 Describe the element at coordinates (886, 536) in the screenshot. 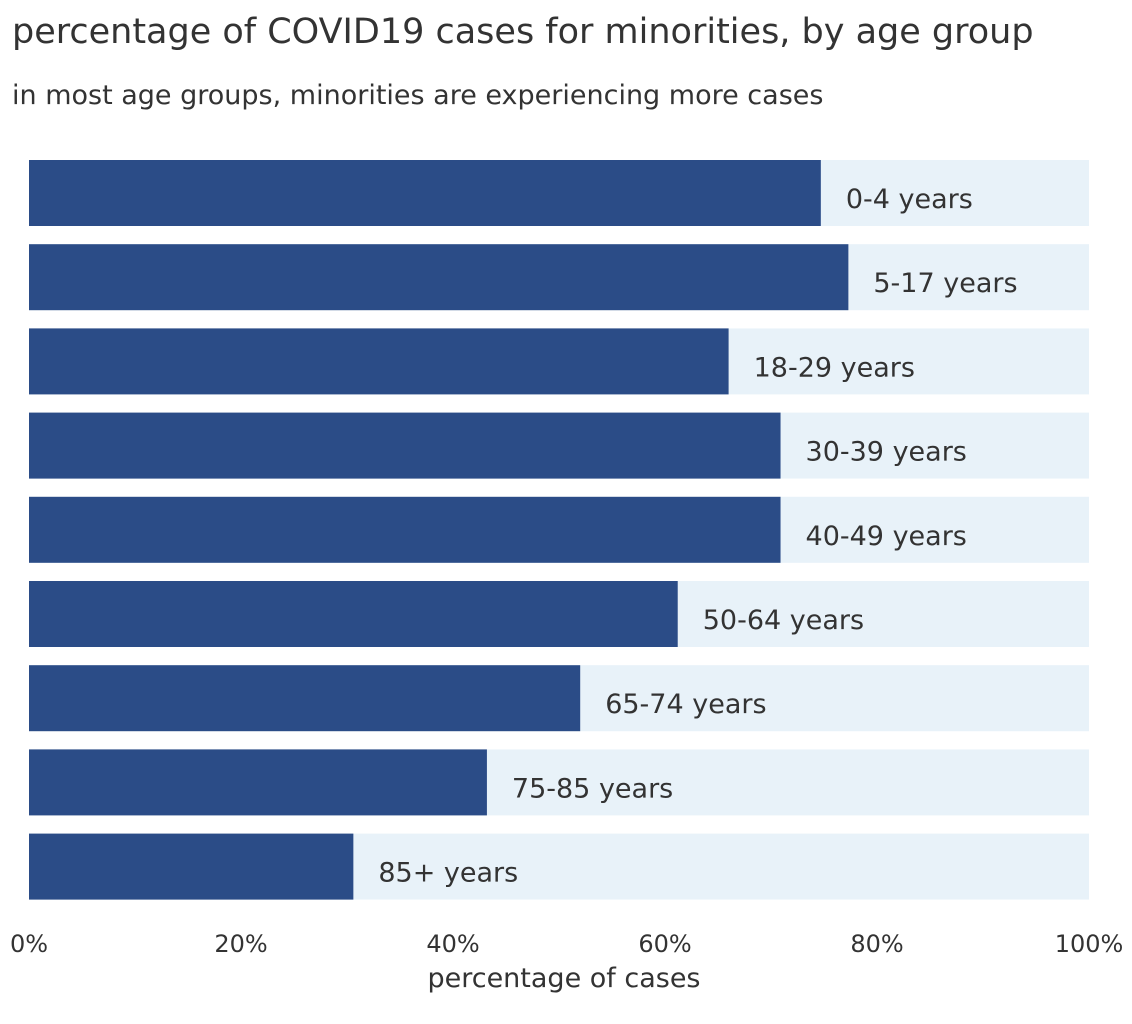

I see `bar-label-40-49-years: 40-49 years` at that location.